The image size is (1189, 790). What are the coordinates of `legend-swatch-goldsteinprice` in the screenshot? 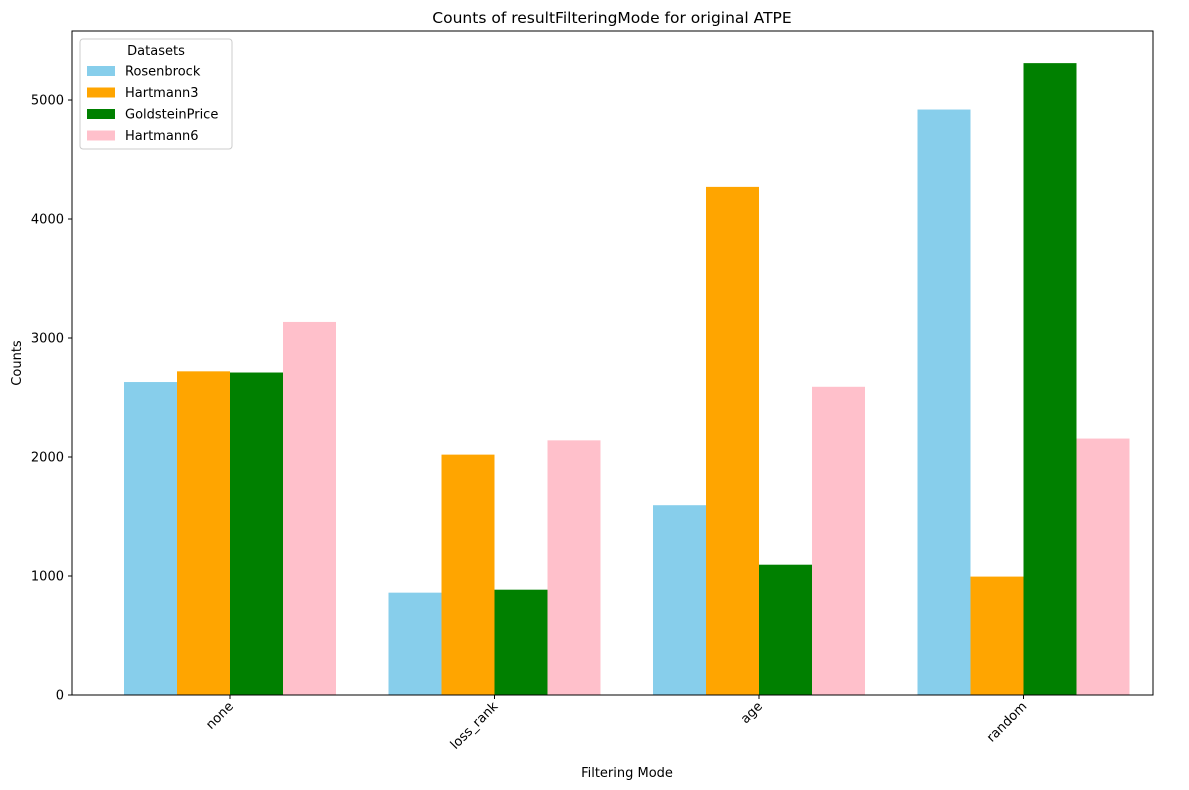 It's located at (101, 114).